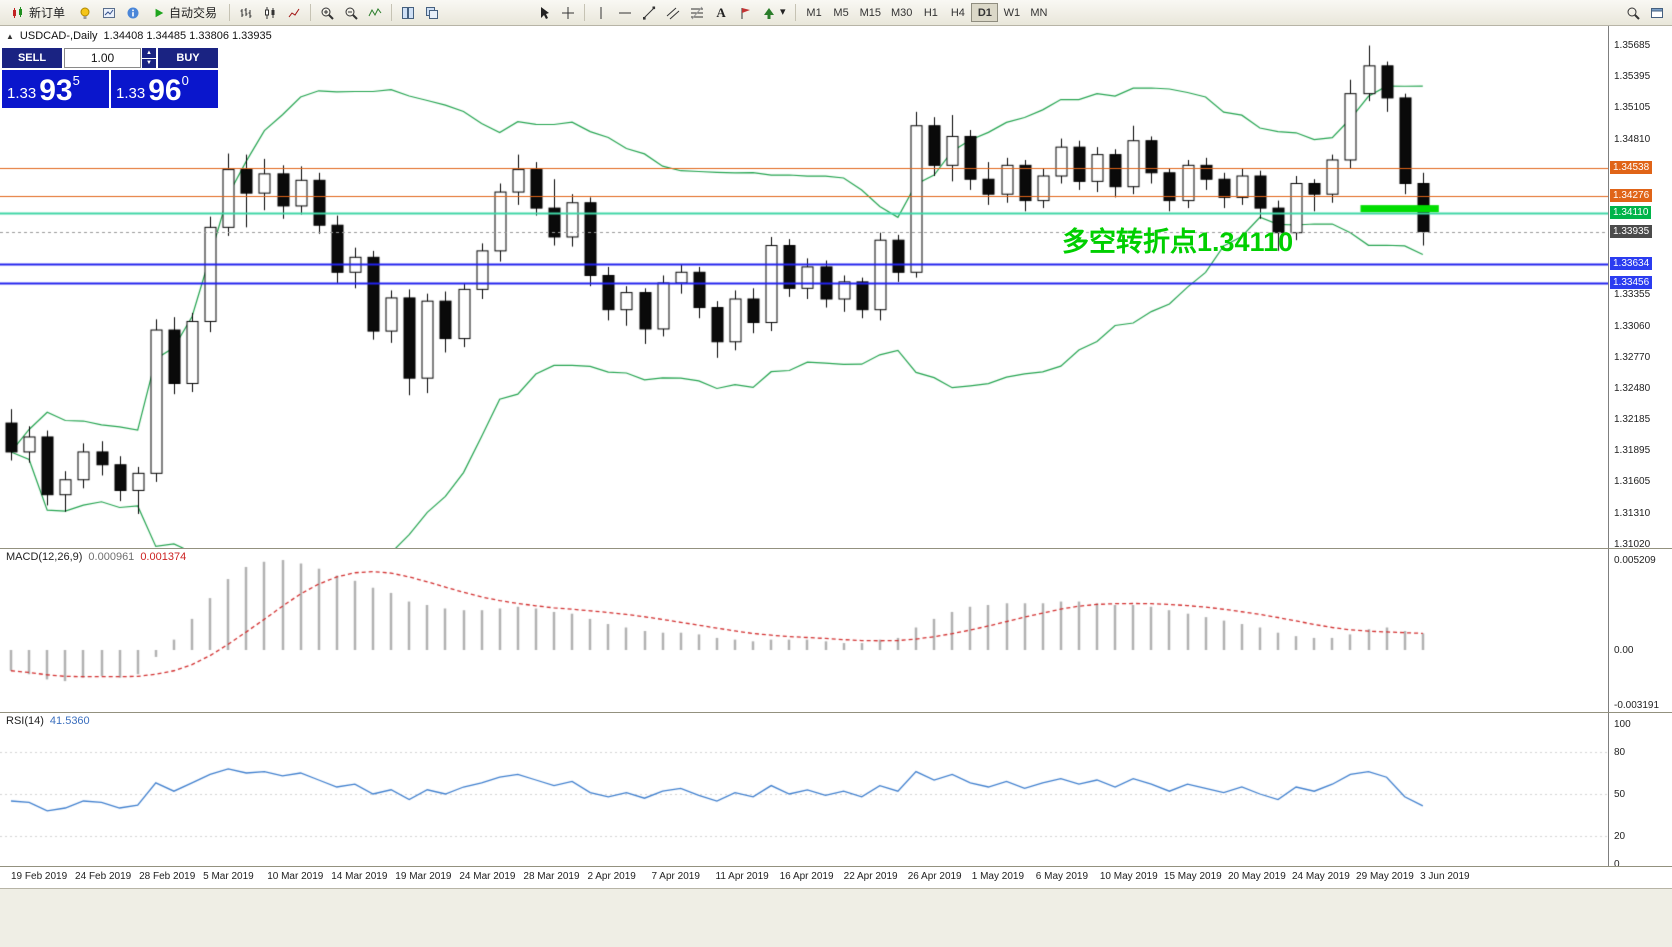 The image size is (1672, 947). I want to click on cascade-windows-icon, so click(432, 13).